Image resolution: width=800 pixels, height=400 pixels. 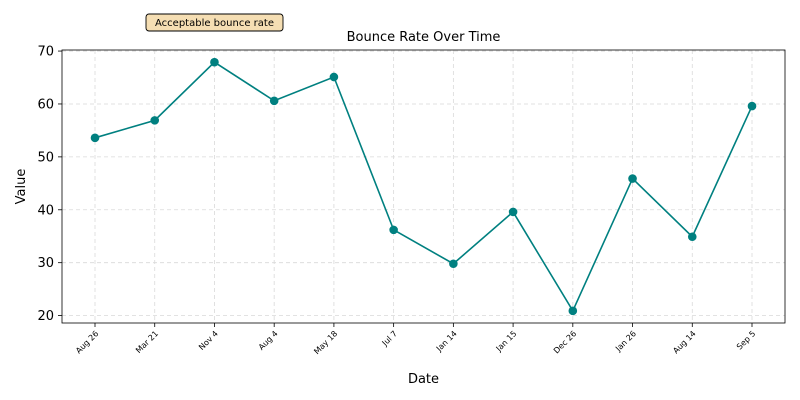 What do you see at coordinates (21, 187) in the screenshot?
I see `y-axis-title: Value` at bounding box center [21, 187].